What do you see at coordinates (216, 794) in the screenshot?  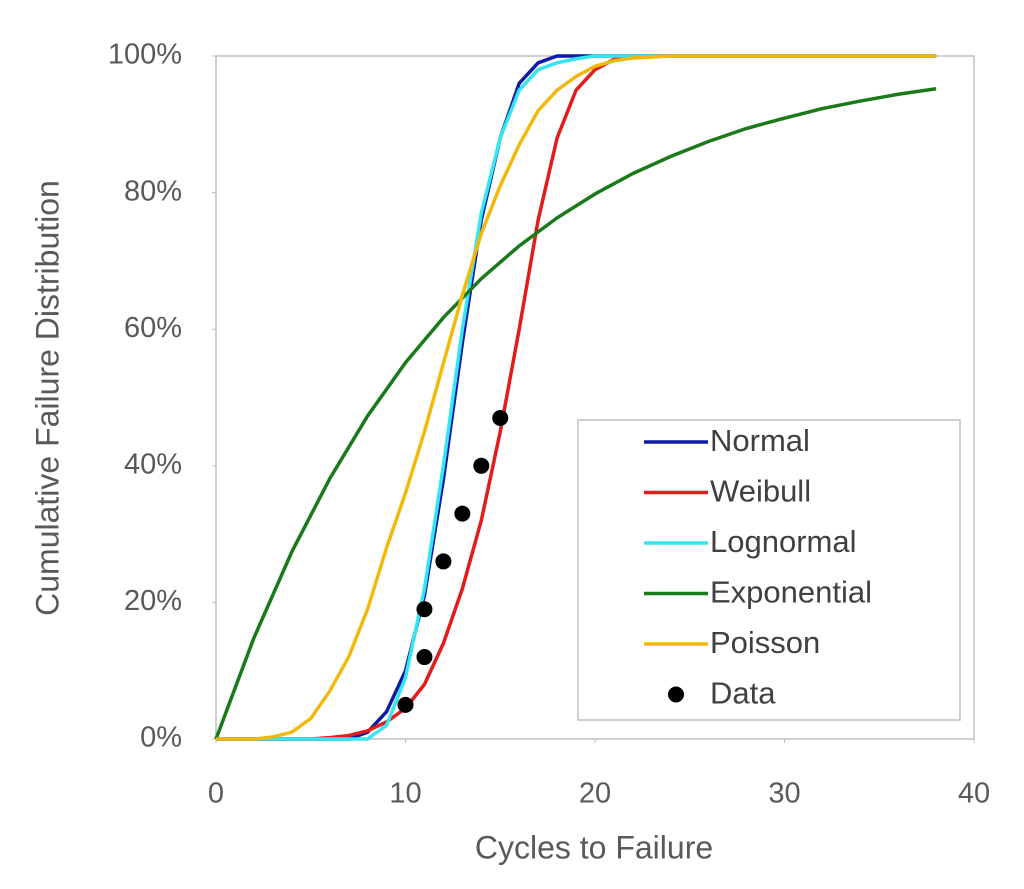 I see `x-tick-label: 0` at bounding box center [216, 794].